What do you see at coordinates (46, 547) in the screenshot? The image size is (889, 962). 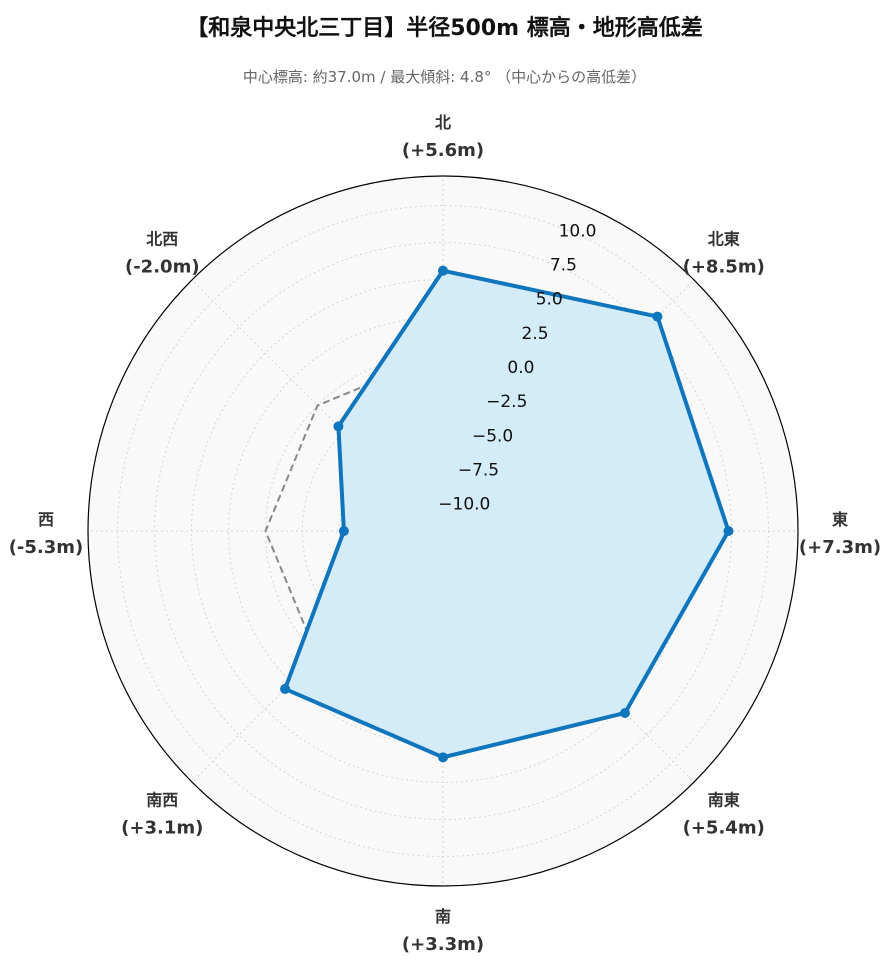 I see `direction-diff-7: (-5.3m)` at bounding box center [46, 547].